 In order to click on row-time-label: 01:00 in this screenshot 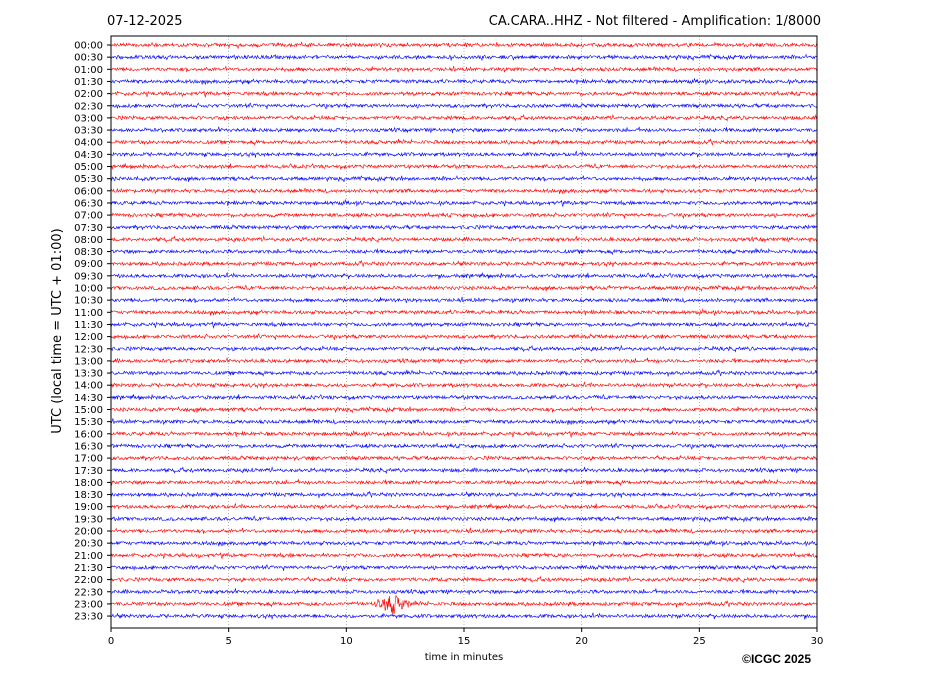, I will do `click(88, 70)`.